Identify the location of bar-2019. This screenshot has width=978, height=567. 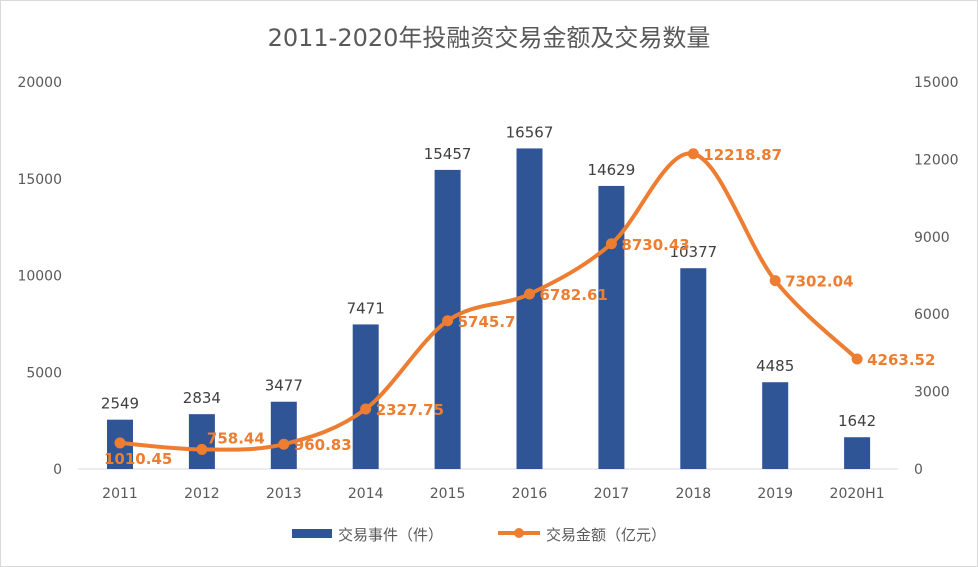
(775, 425).